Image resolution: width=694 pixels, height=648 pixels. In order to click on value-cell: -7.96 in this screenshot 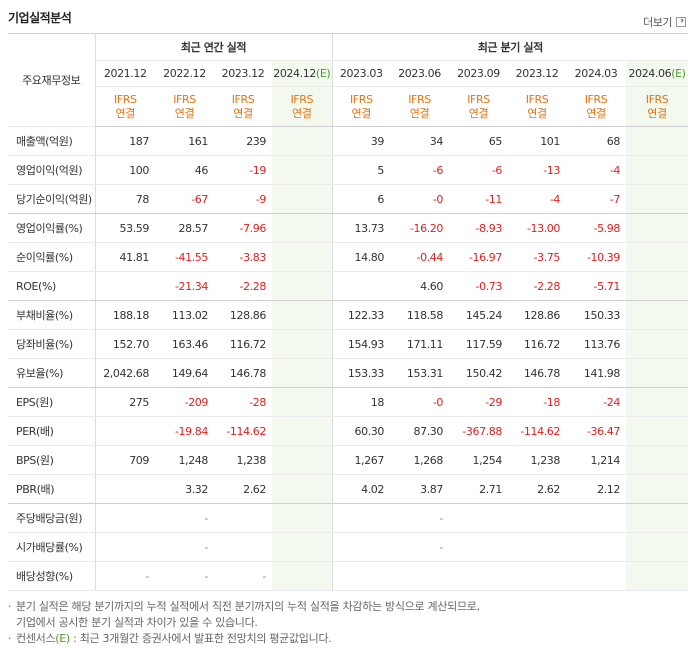, I will do `click(243, 228)`.